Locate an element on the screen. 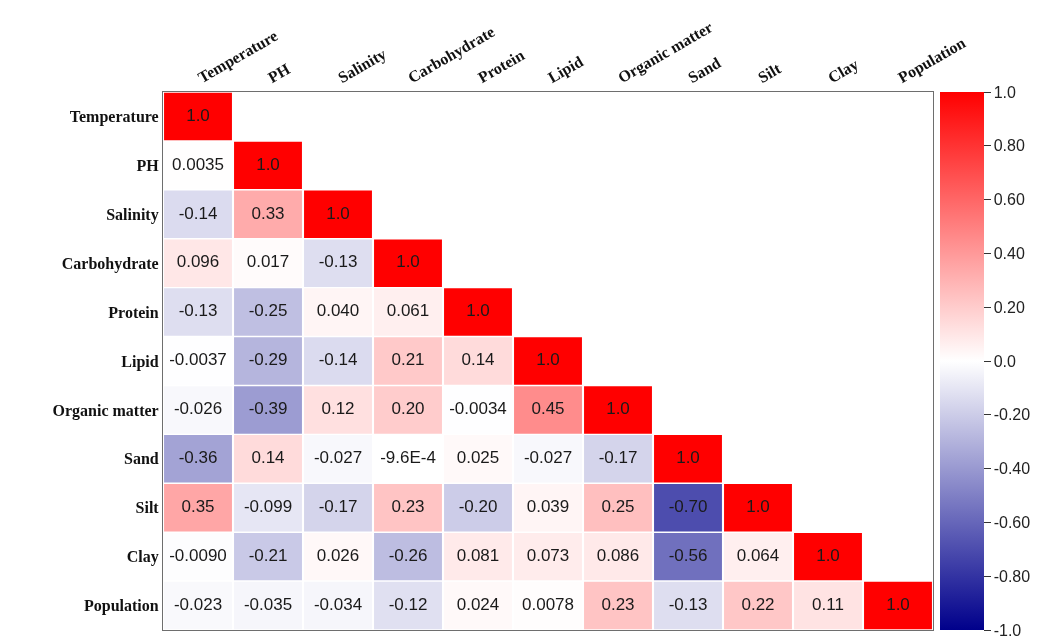 The width and height of the screenshot is (1062, 644). color-bar-label: 0.60 is located at coordinates (1009, 200).